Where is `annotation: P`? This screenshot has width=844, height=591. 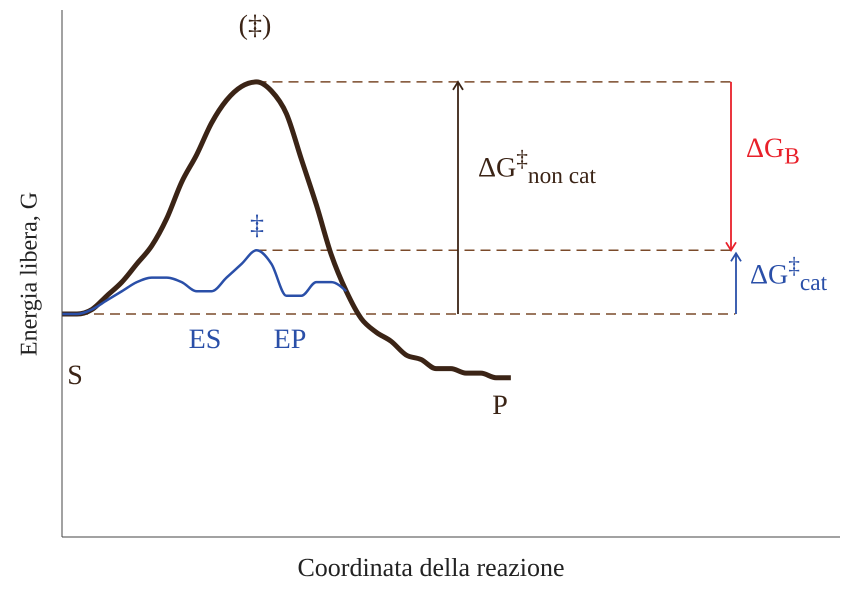
annotation: P is located at coordinates (500, 405).